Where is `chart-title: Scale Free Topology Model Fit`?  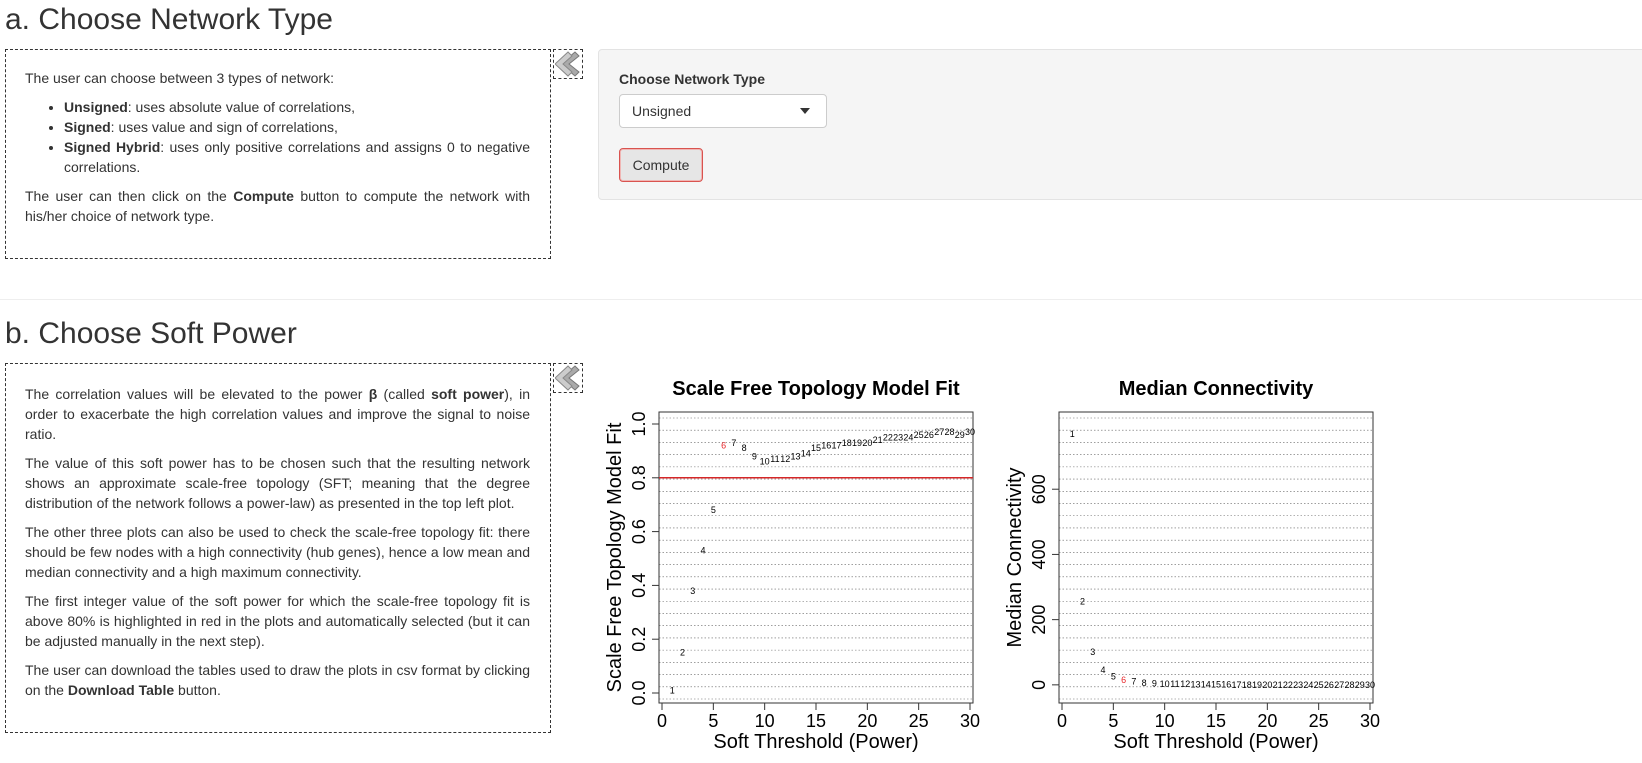 chart-title: Scale Free Topology Model Fit is located at coordinates (816, 389).